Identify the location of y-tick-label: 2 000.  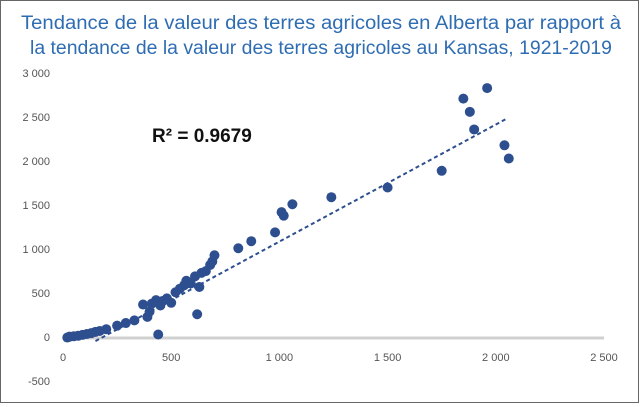
(36, 162).